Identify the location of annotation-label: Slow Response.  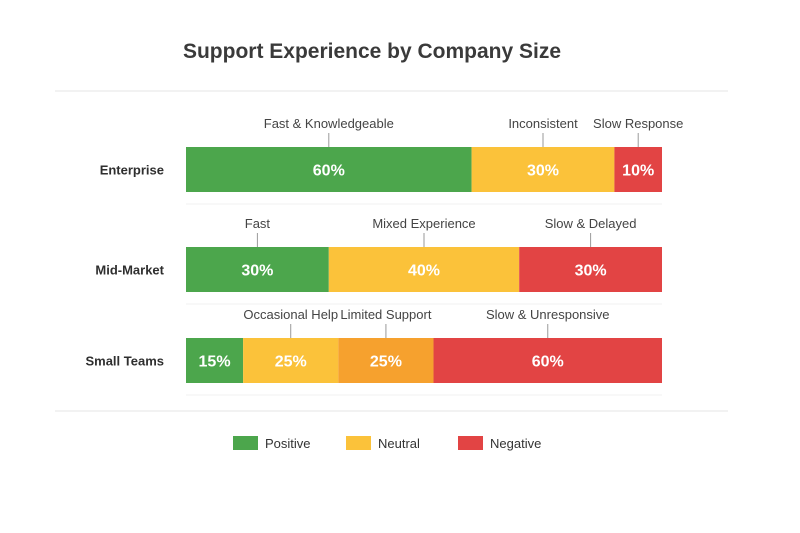
(638, 123).